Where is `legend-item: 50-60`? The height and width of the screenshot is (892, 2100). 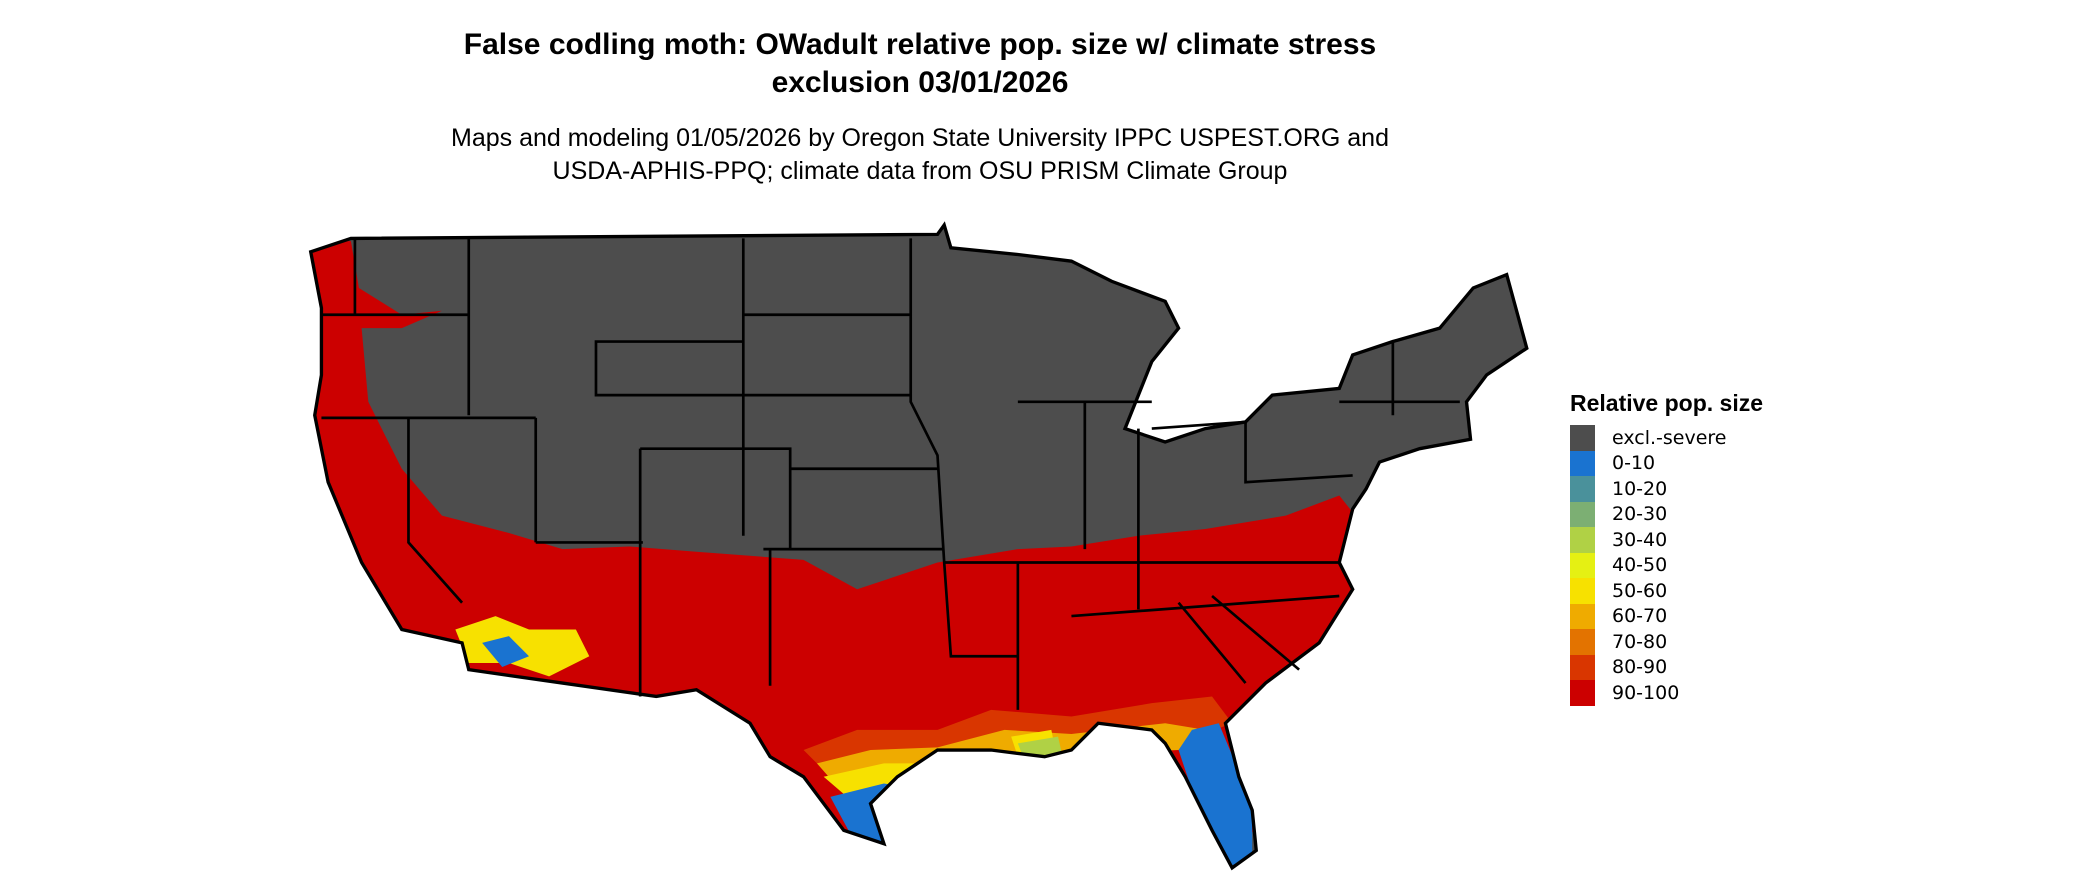 legend-item: 50-60 is located at coordinates (1666, 591).